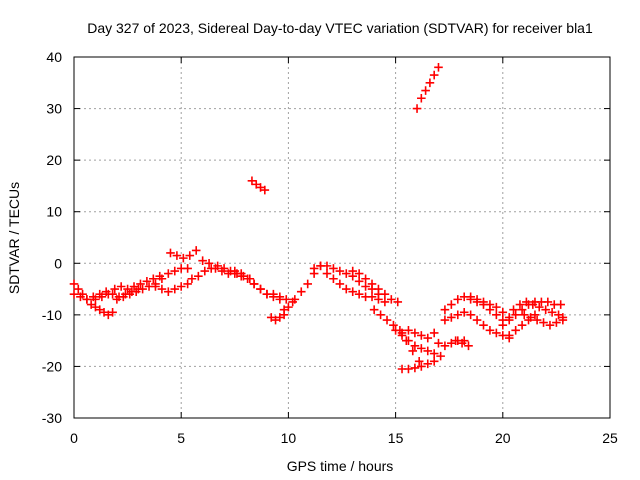 Image resolution: width=640 pixels, height=480 pixels. What do you see at coordinates (54, 160) in the screenshot?
I see `y-tick-label: 20` at bounding box center [54, 160].